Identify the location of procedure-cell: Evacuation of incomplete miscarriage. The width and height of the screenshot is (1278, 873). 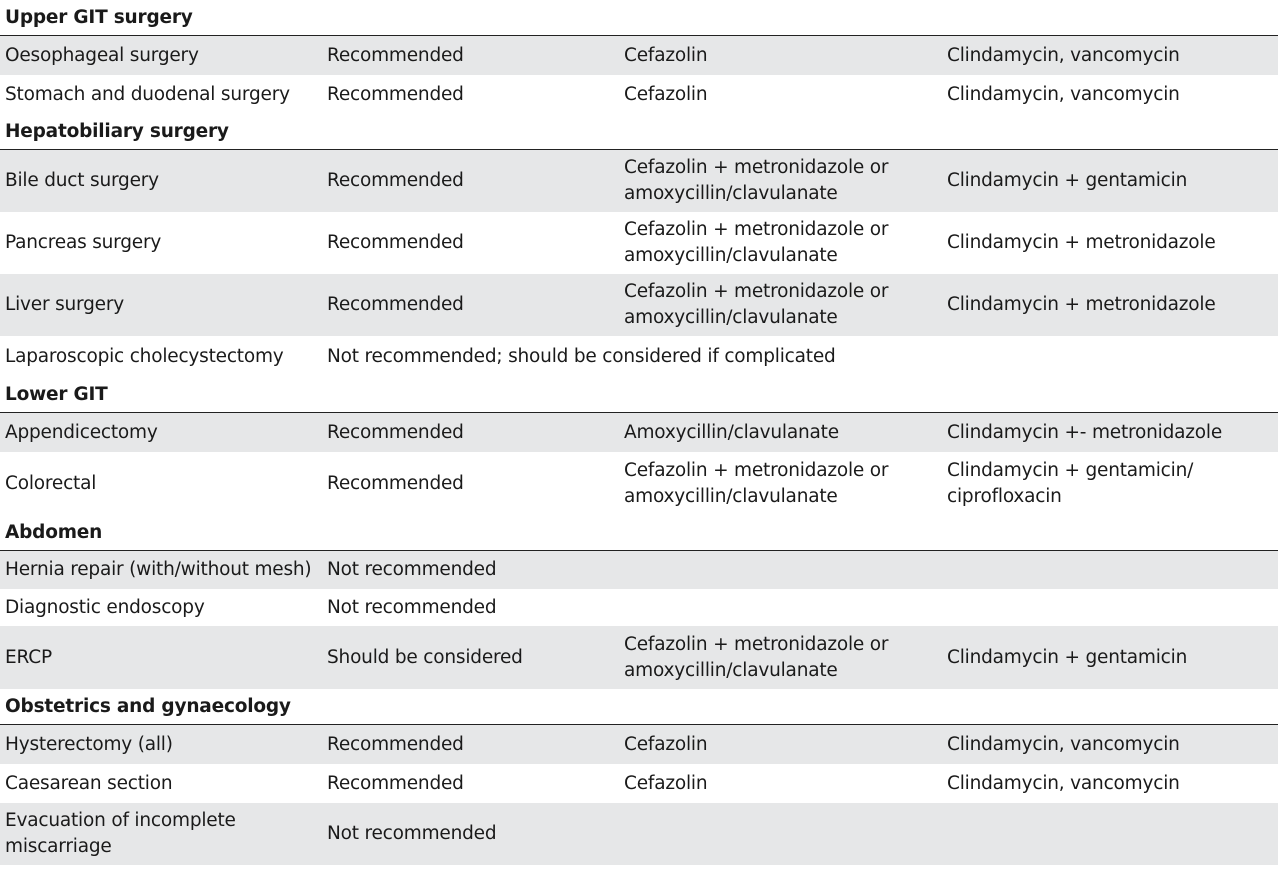
(120, 833).